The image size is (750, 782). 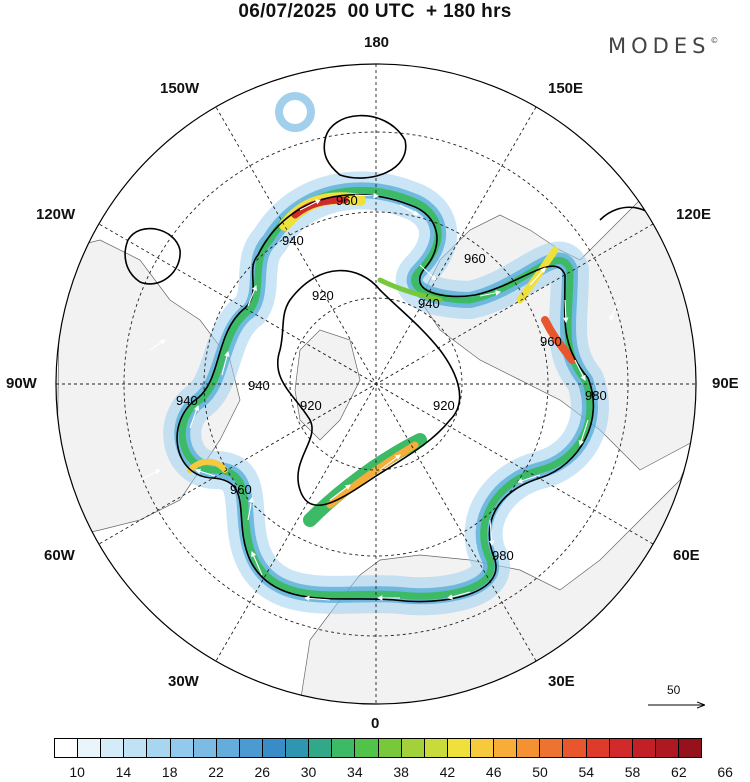 What do you see at coordinates (216, 772) in the screenshot?
I see `colorbar-tick-label: 22` at bounding box center [216, 772].